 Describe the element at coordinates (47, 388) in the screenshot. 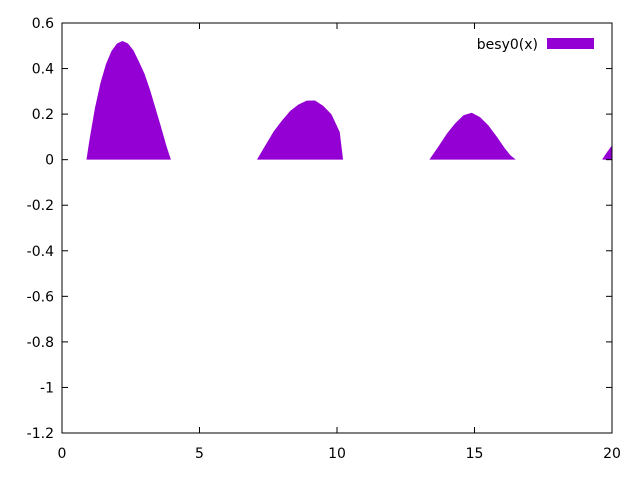

I see `y-tick-label: -1` at that location.